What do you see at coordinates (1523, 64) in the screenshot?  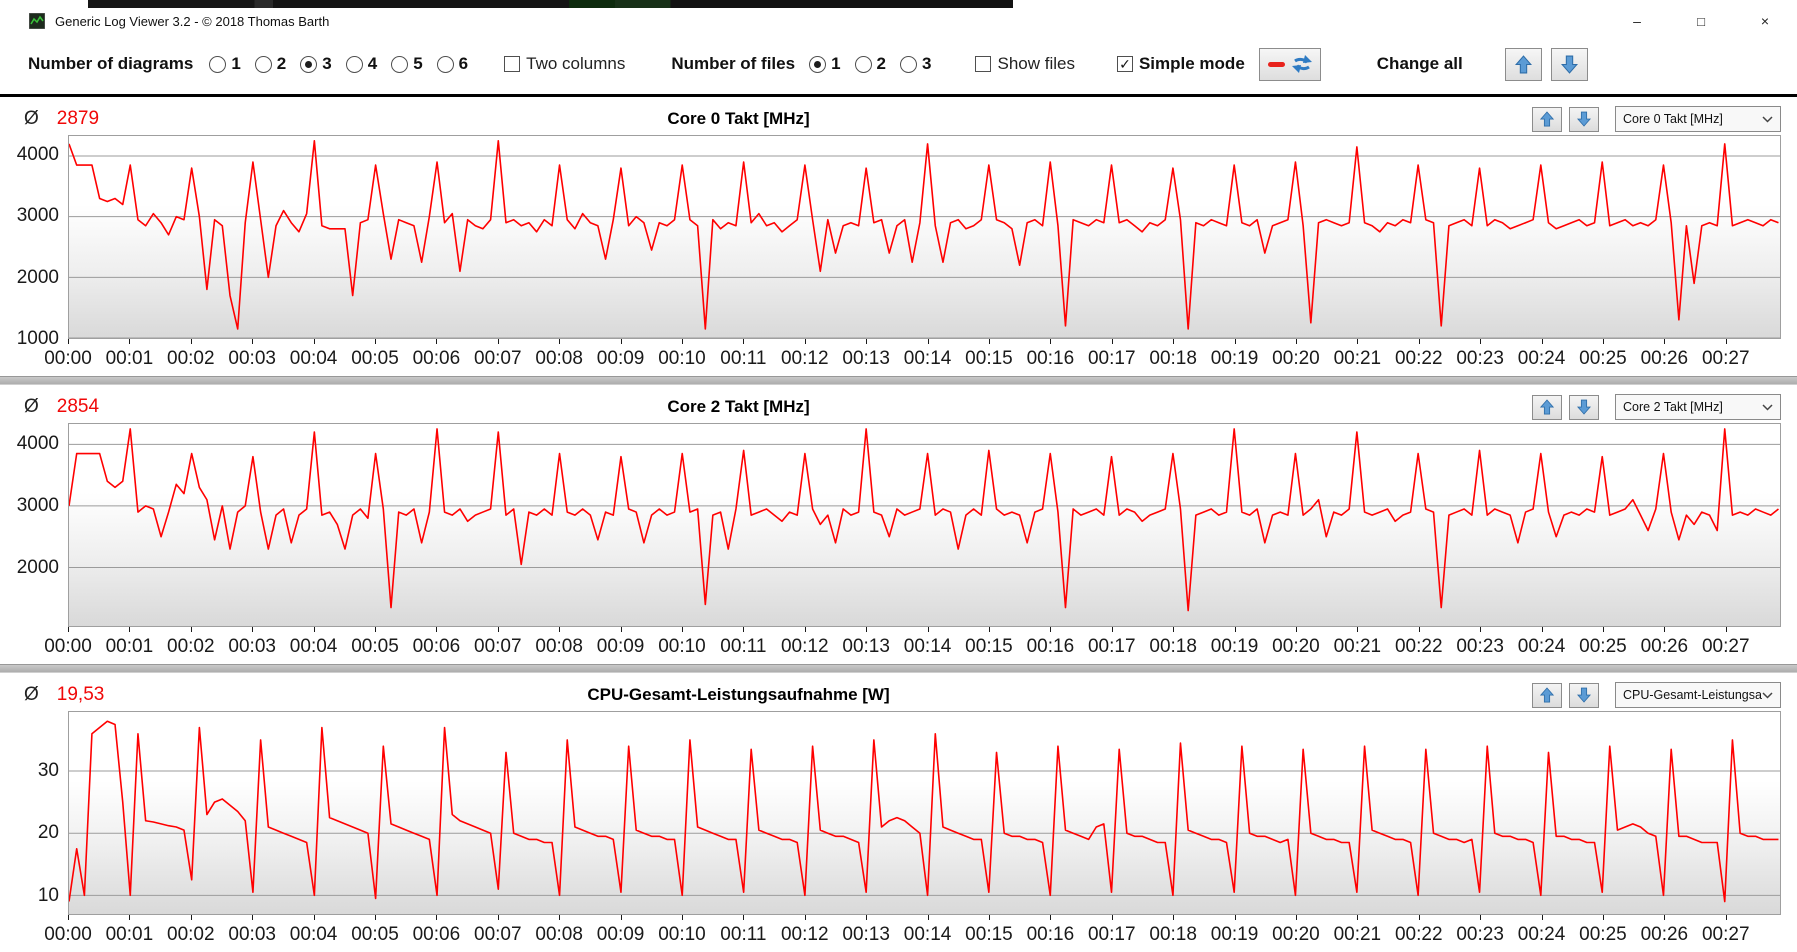 I see `change-all-up-button` at bounding box center [1523, 64].